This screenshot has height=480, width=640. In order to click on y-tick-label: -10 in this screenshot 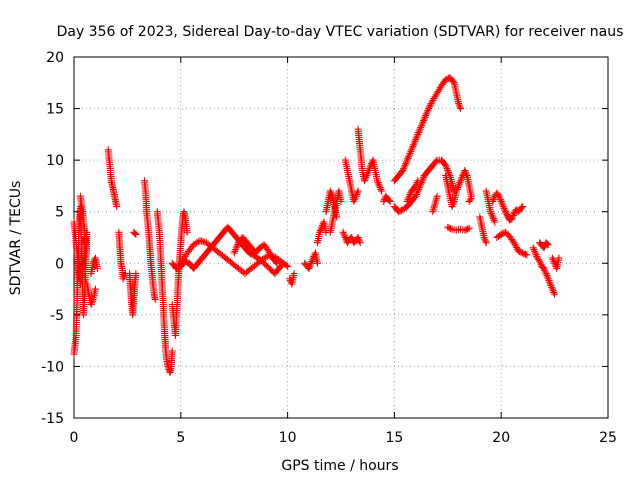, I will do `click(52, 367)`.